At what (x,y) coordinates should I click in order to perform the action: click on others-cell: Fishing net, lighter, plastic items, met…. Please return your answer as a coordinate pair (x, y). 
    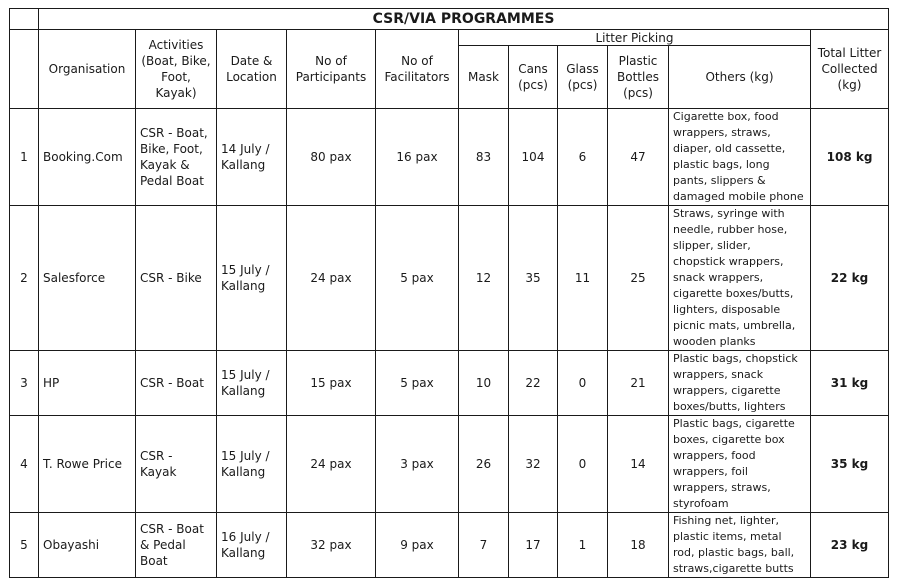
    Looking at the image, I should click on (739, 545).